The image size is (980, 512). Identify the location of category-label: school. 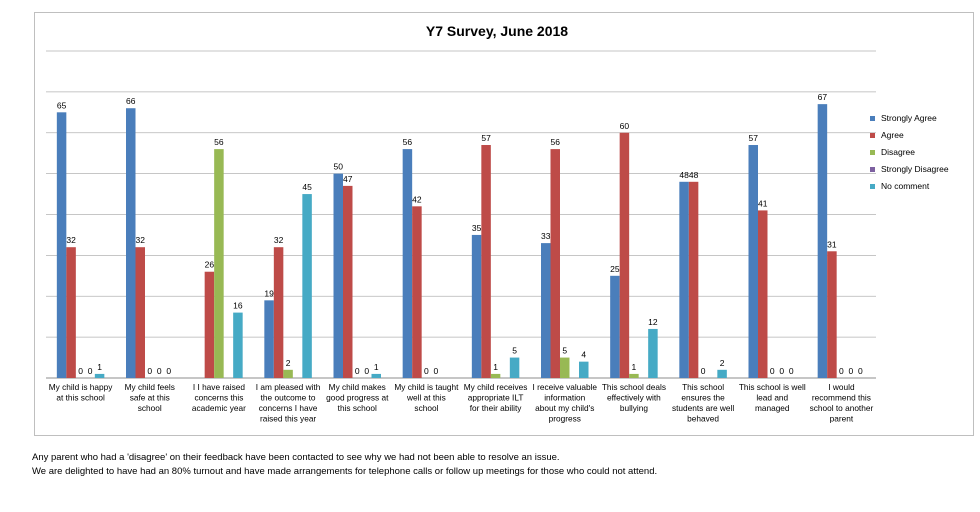
(426, 408).